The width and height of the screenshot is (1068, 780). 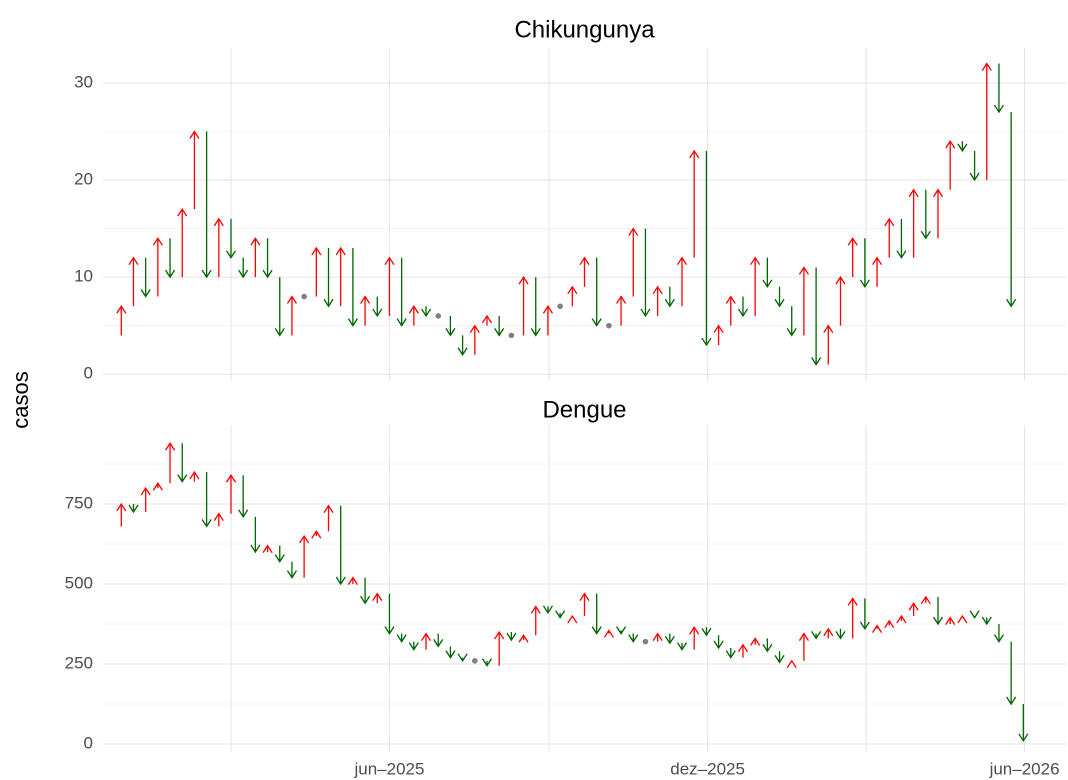 I want to click on y-tick-label: 500, so click(x=79, y=583).